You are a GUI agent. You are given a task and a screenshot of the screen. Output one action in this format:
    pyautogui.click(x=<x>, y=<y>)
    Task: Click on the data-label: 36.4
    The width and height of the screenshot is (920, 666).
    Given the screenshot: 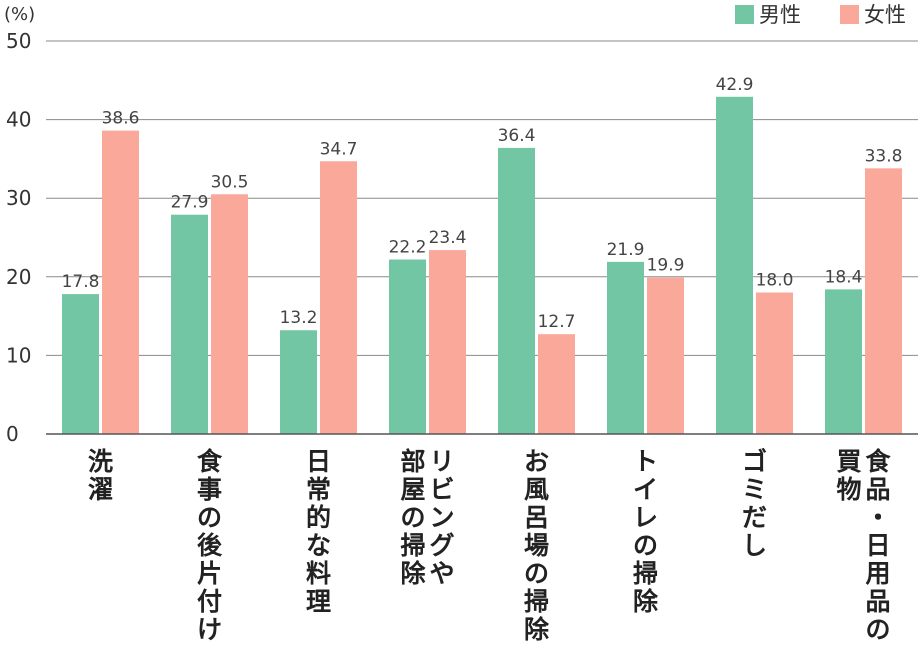 What is the action you would take?
    pyautogui.click(x=517, y=136)
    